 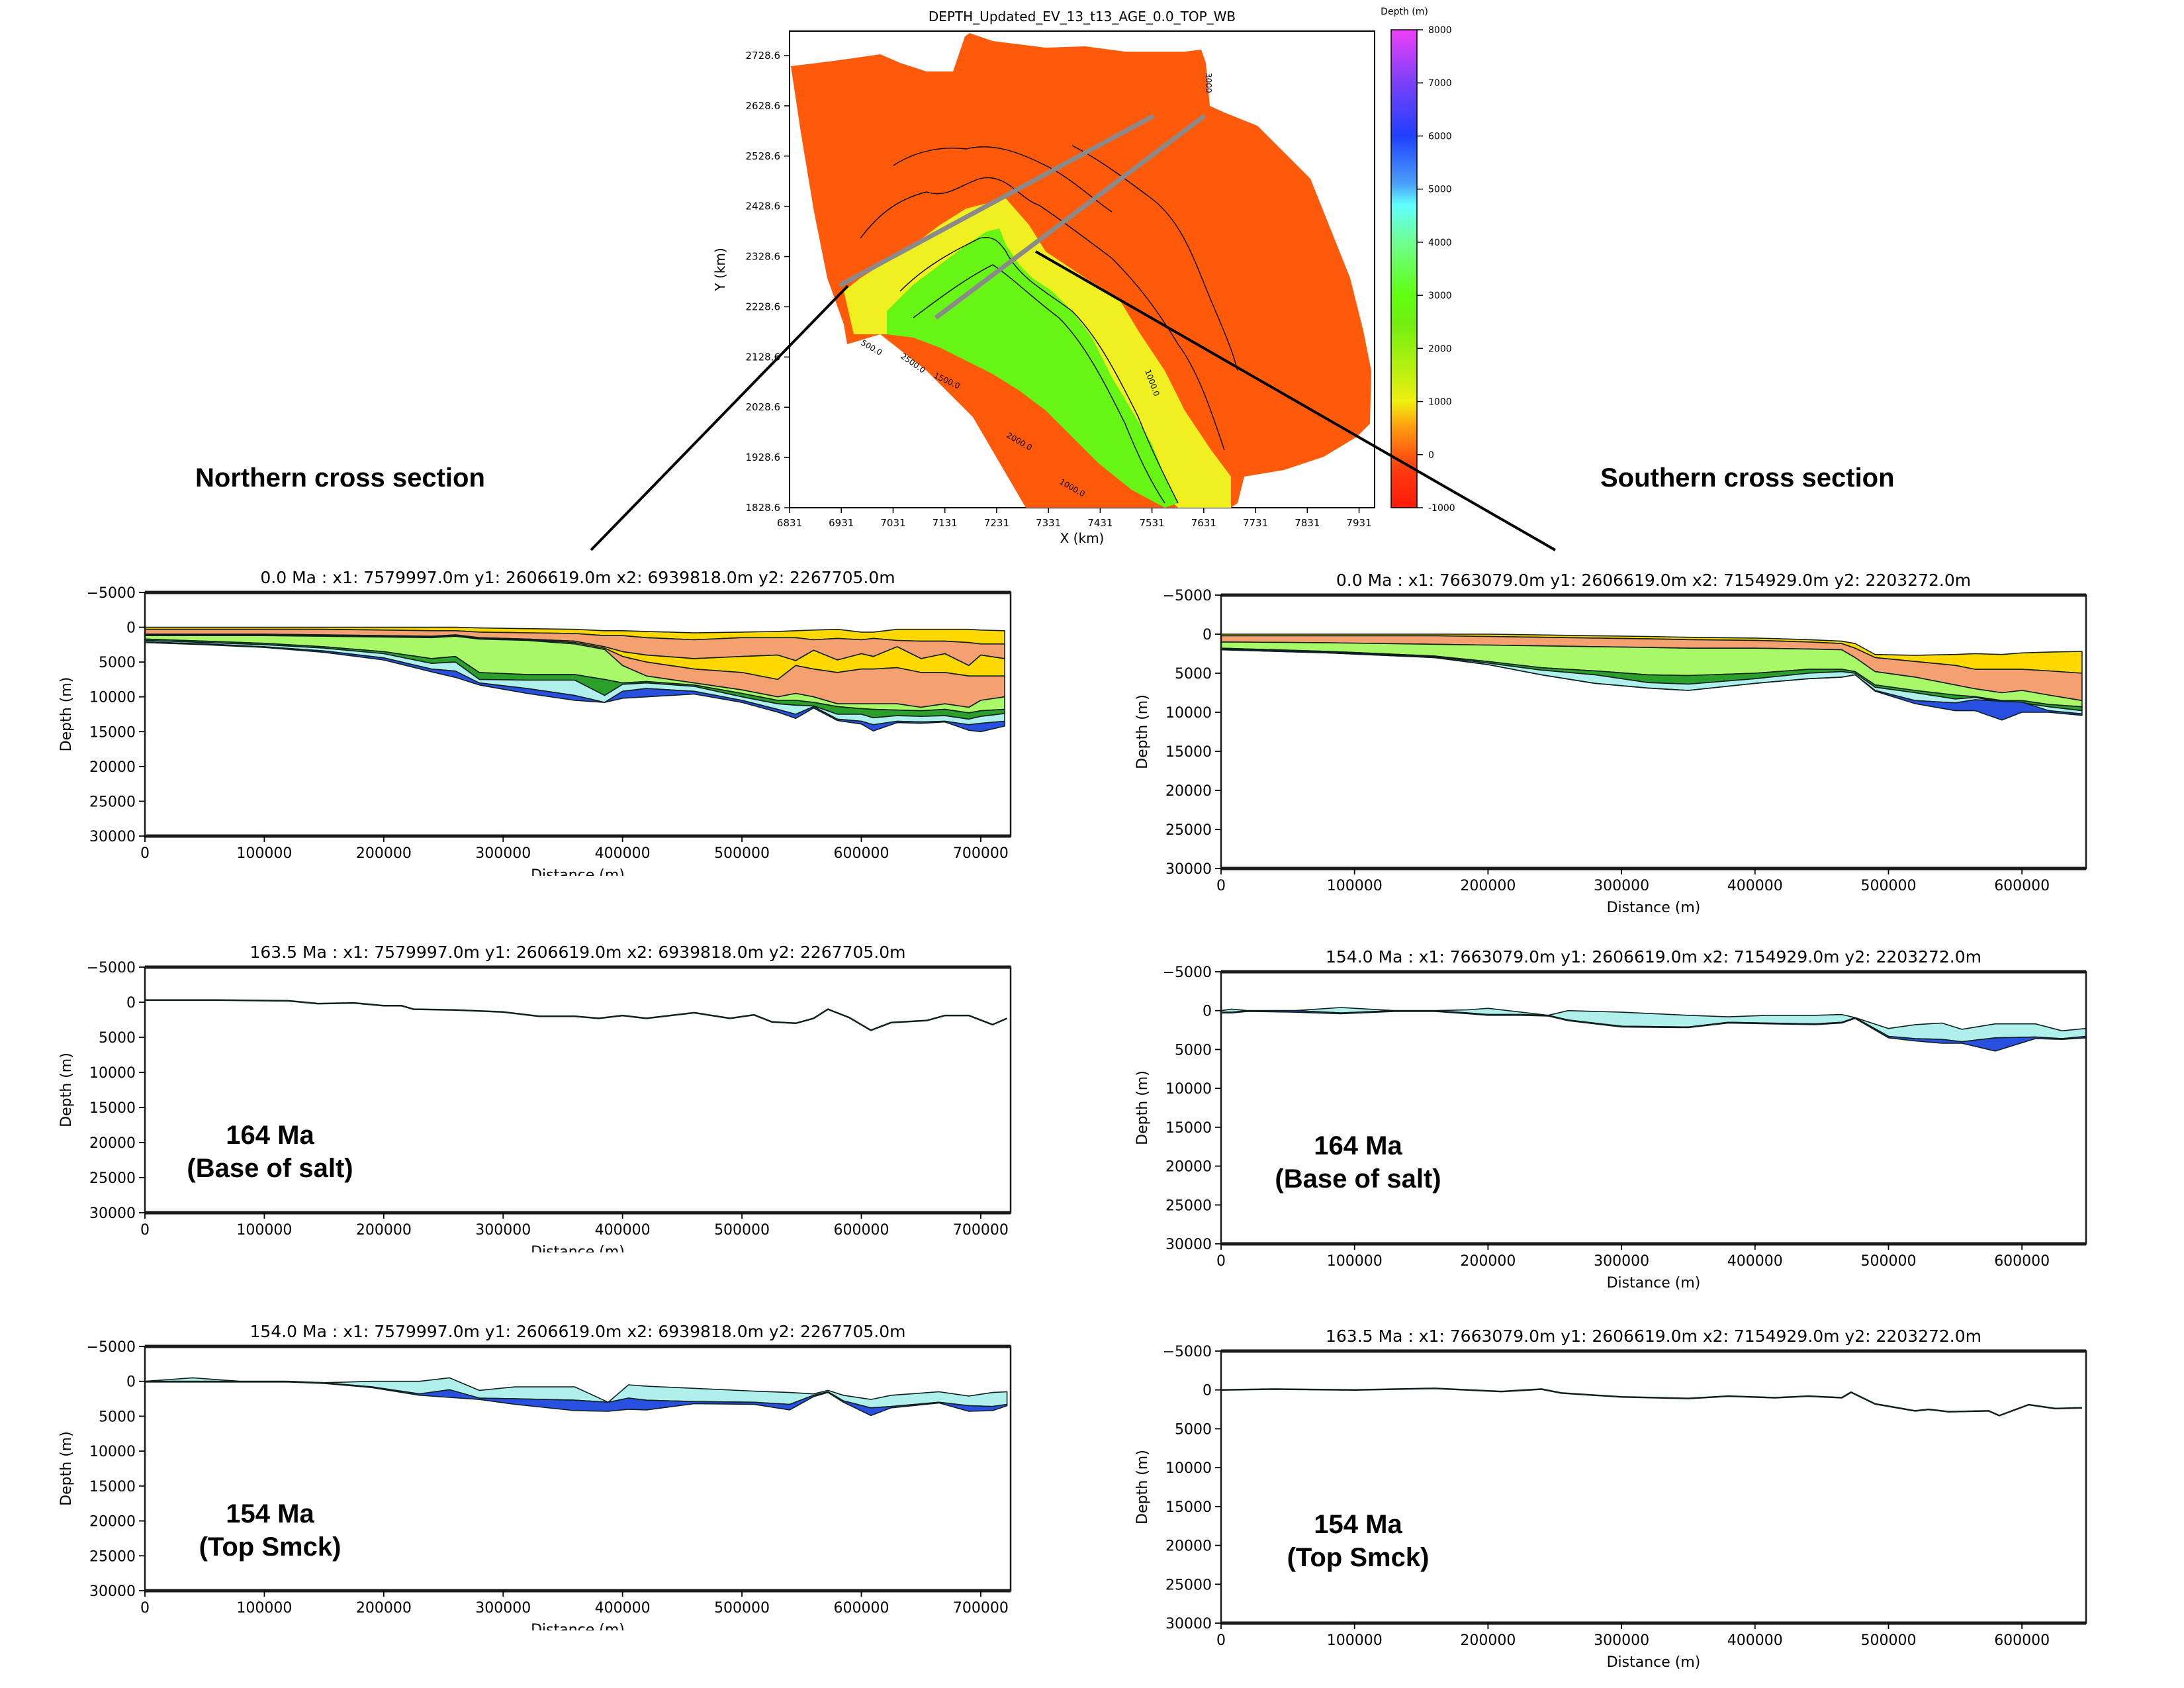 I want to click on southern-heading: Southern cross section, so click(x=1747, y=477).